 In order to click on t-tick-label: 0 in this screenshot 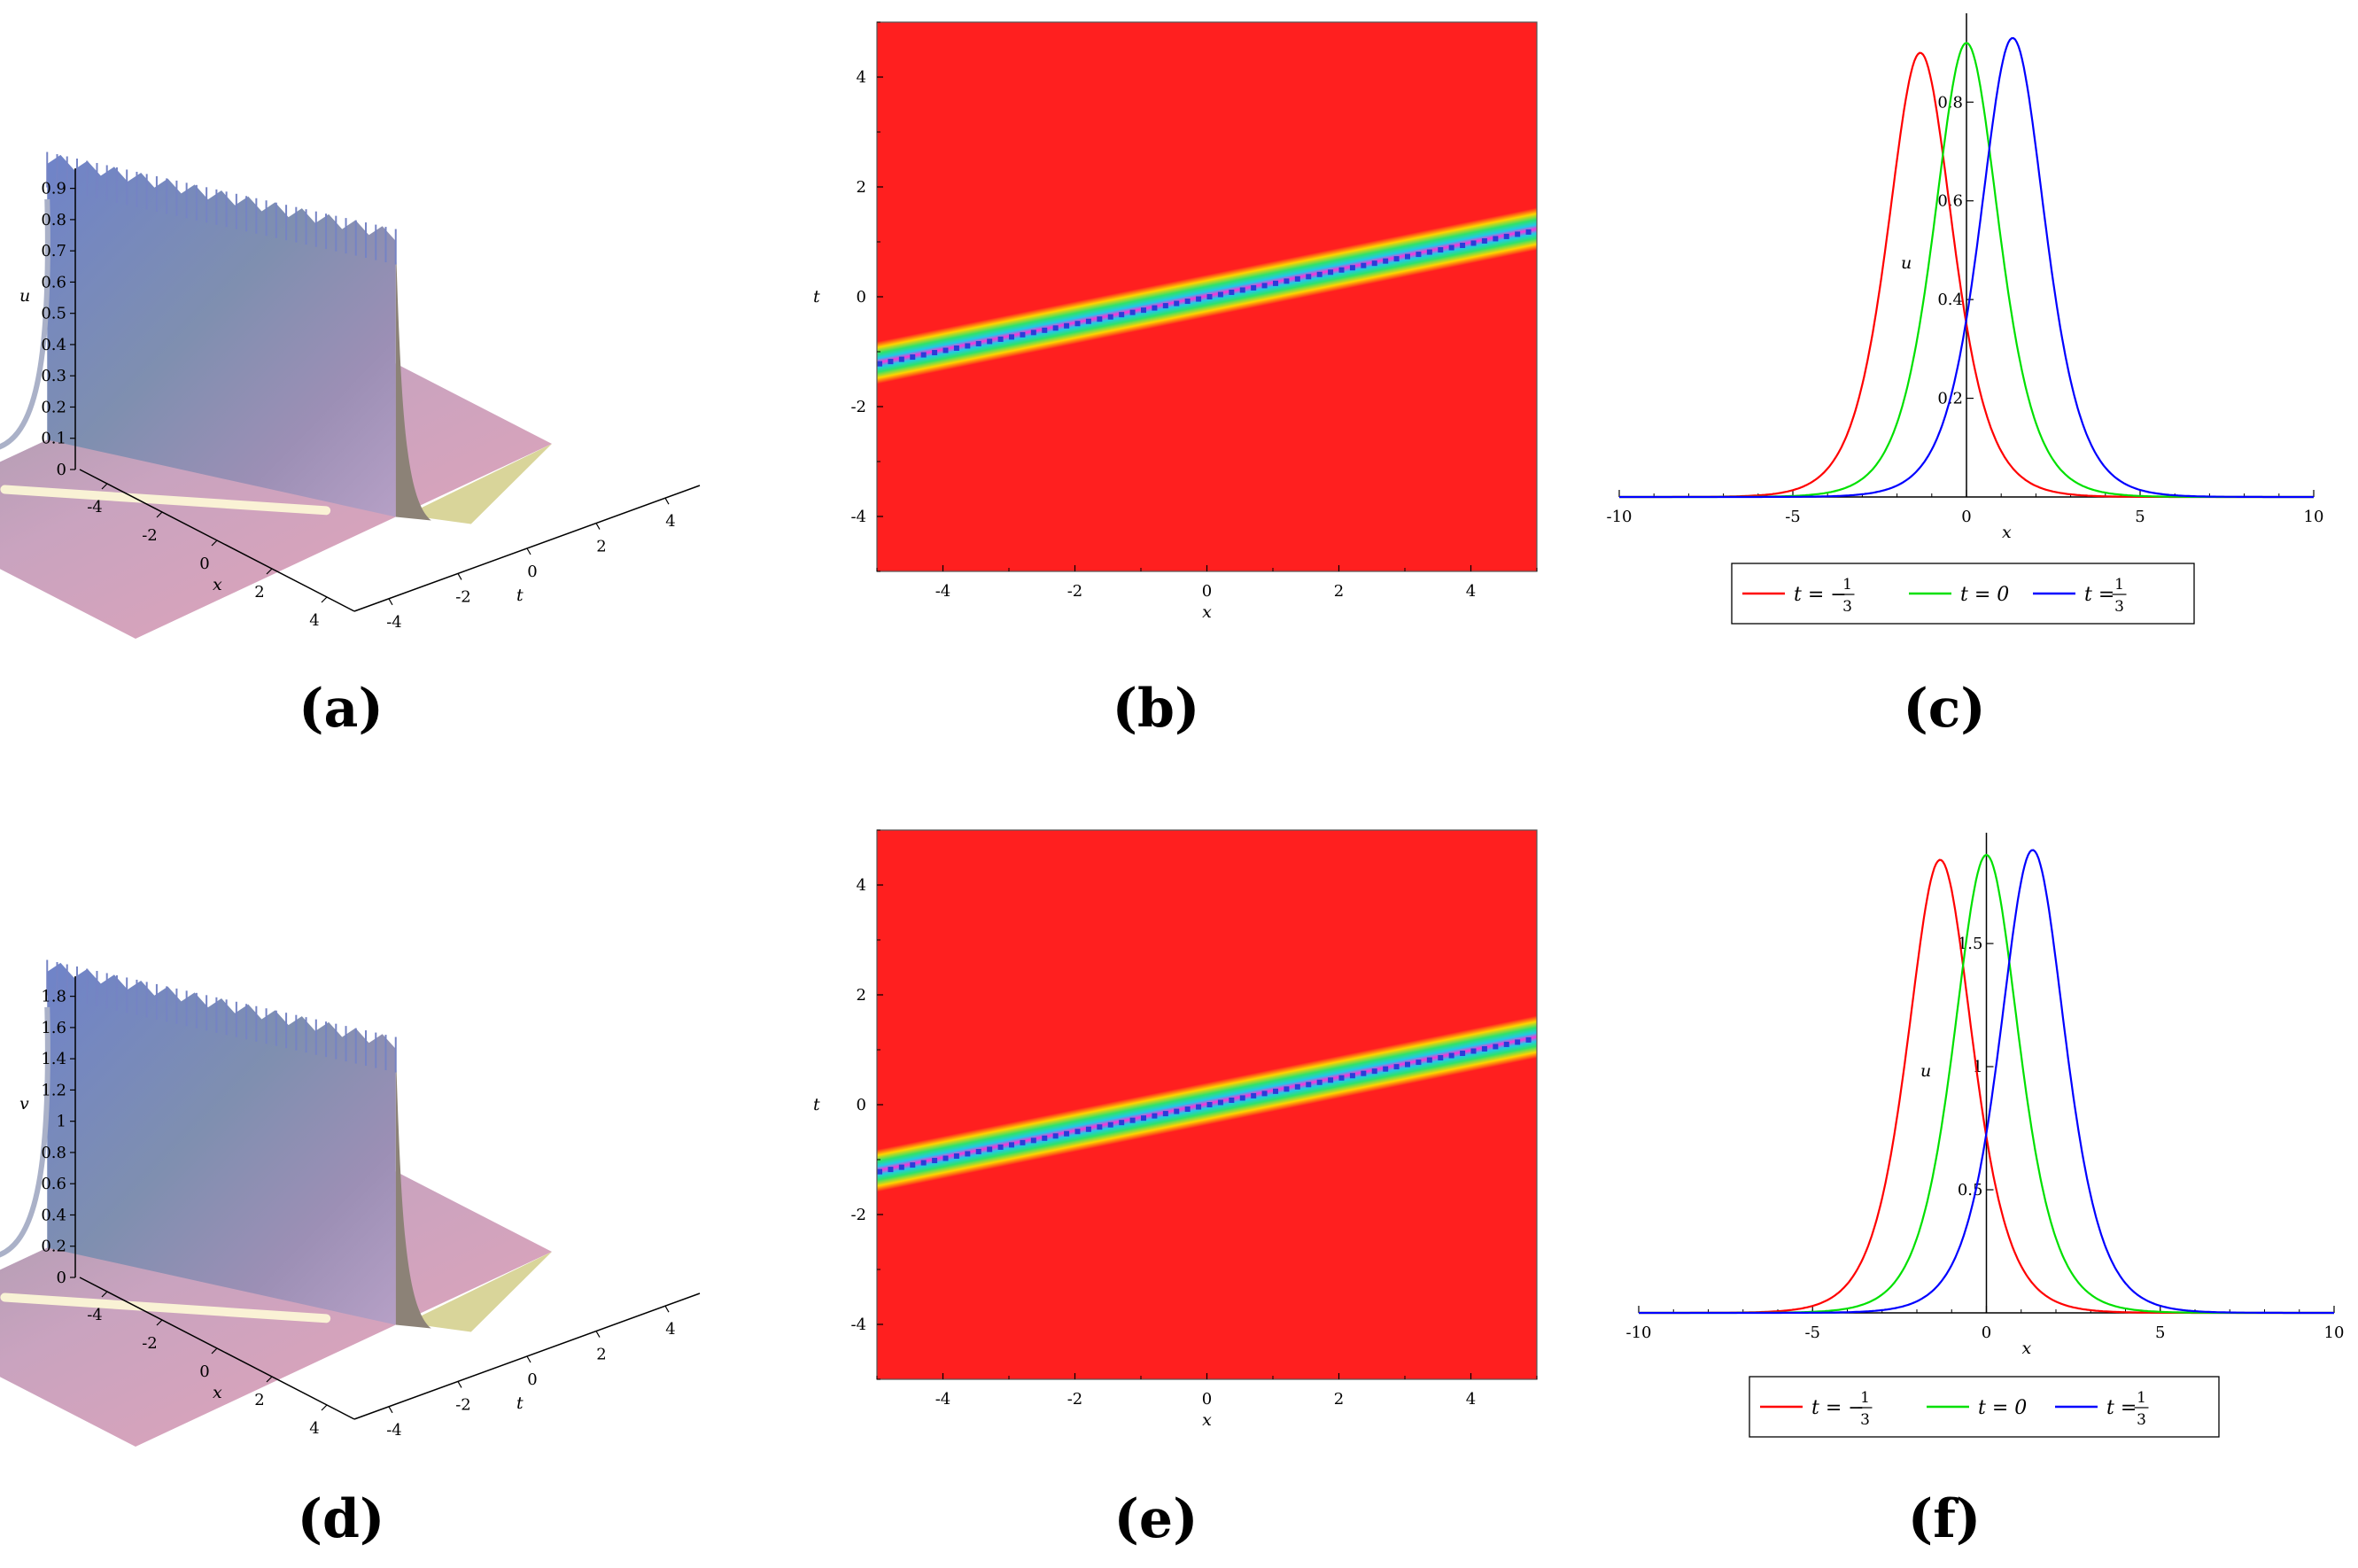, I will do `click(532, 572)`.